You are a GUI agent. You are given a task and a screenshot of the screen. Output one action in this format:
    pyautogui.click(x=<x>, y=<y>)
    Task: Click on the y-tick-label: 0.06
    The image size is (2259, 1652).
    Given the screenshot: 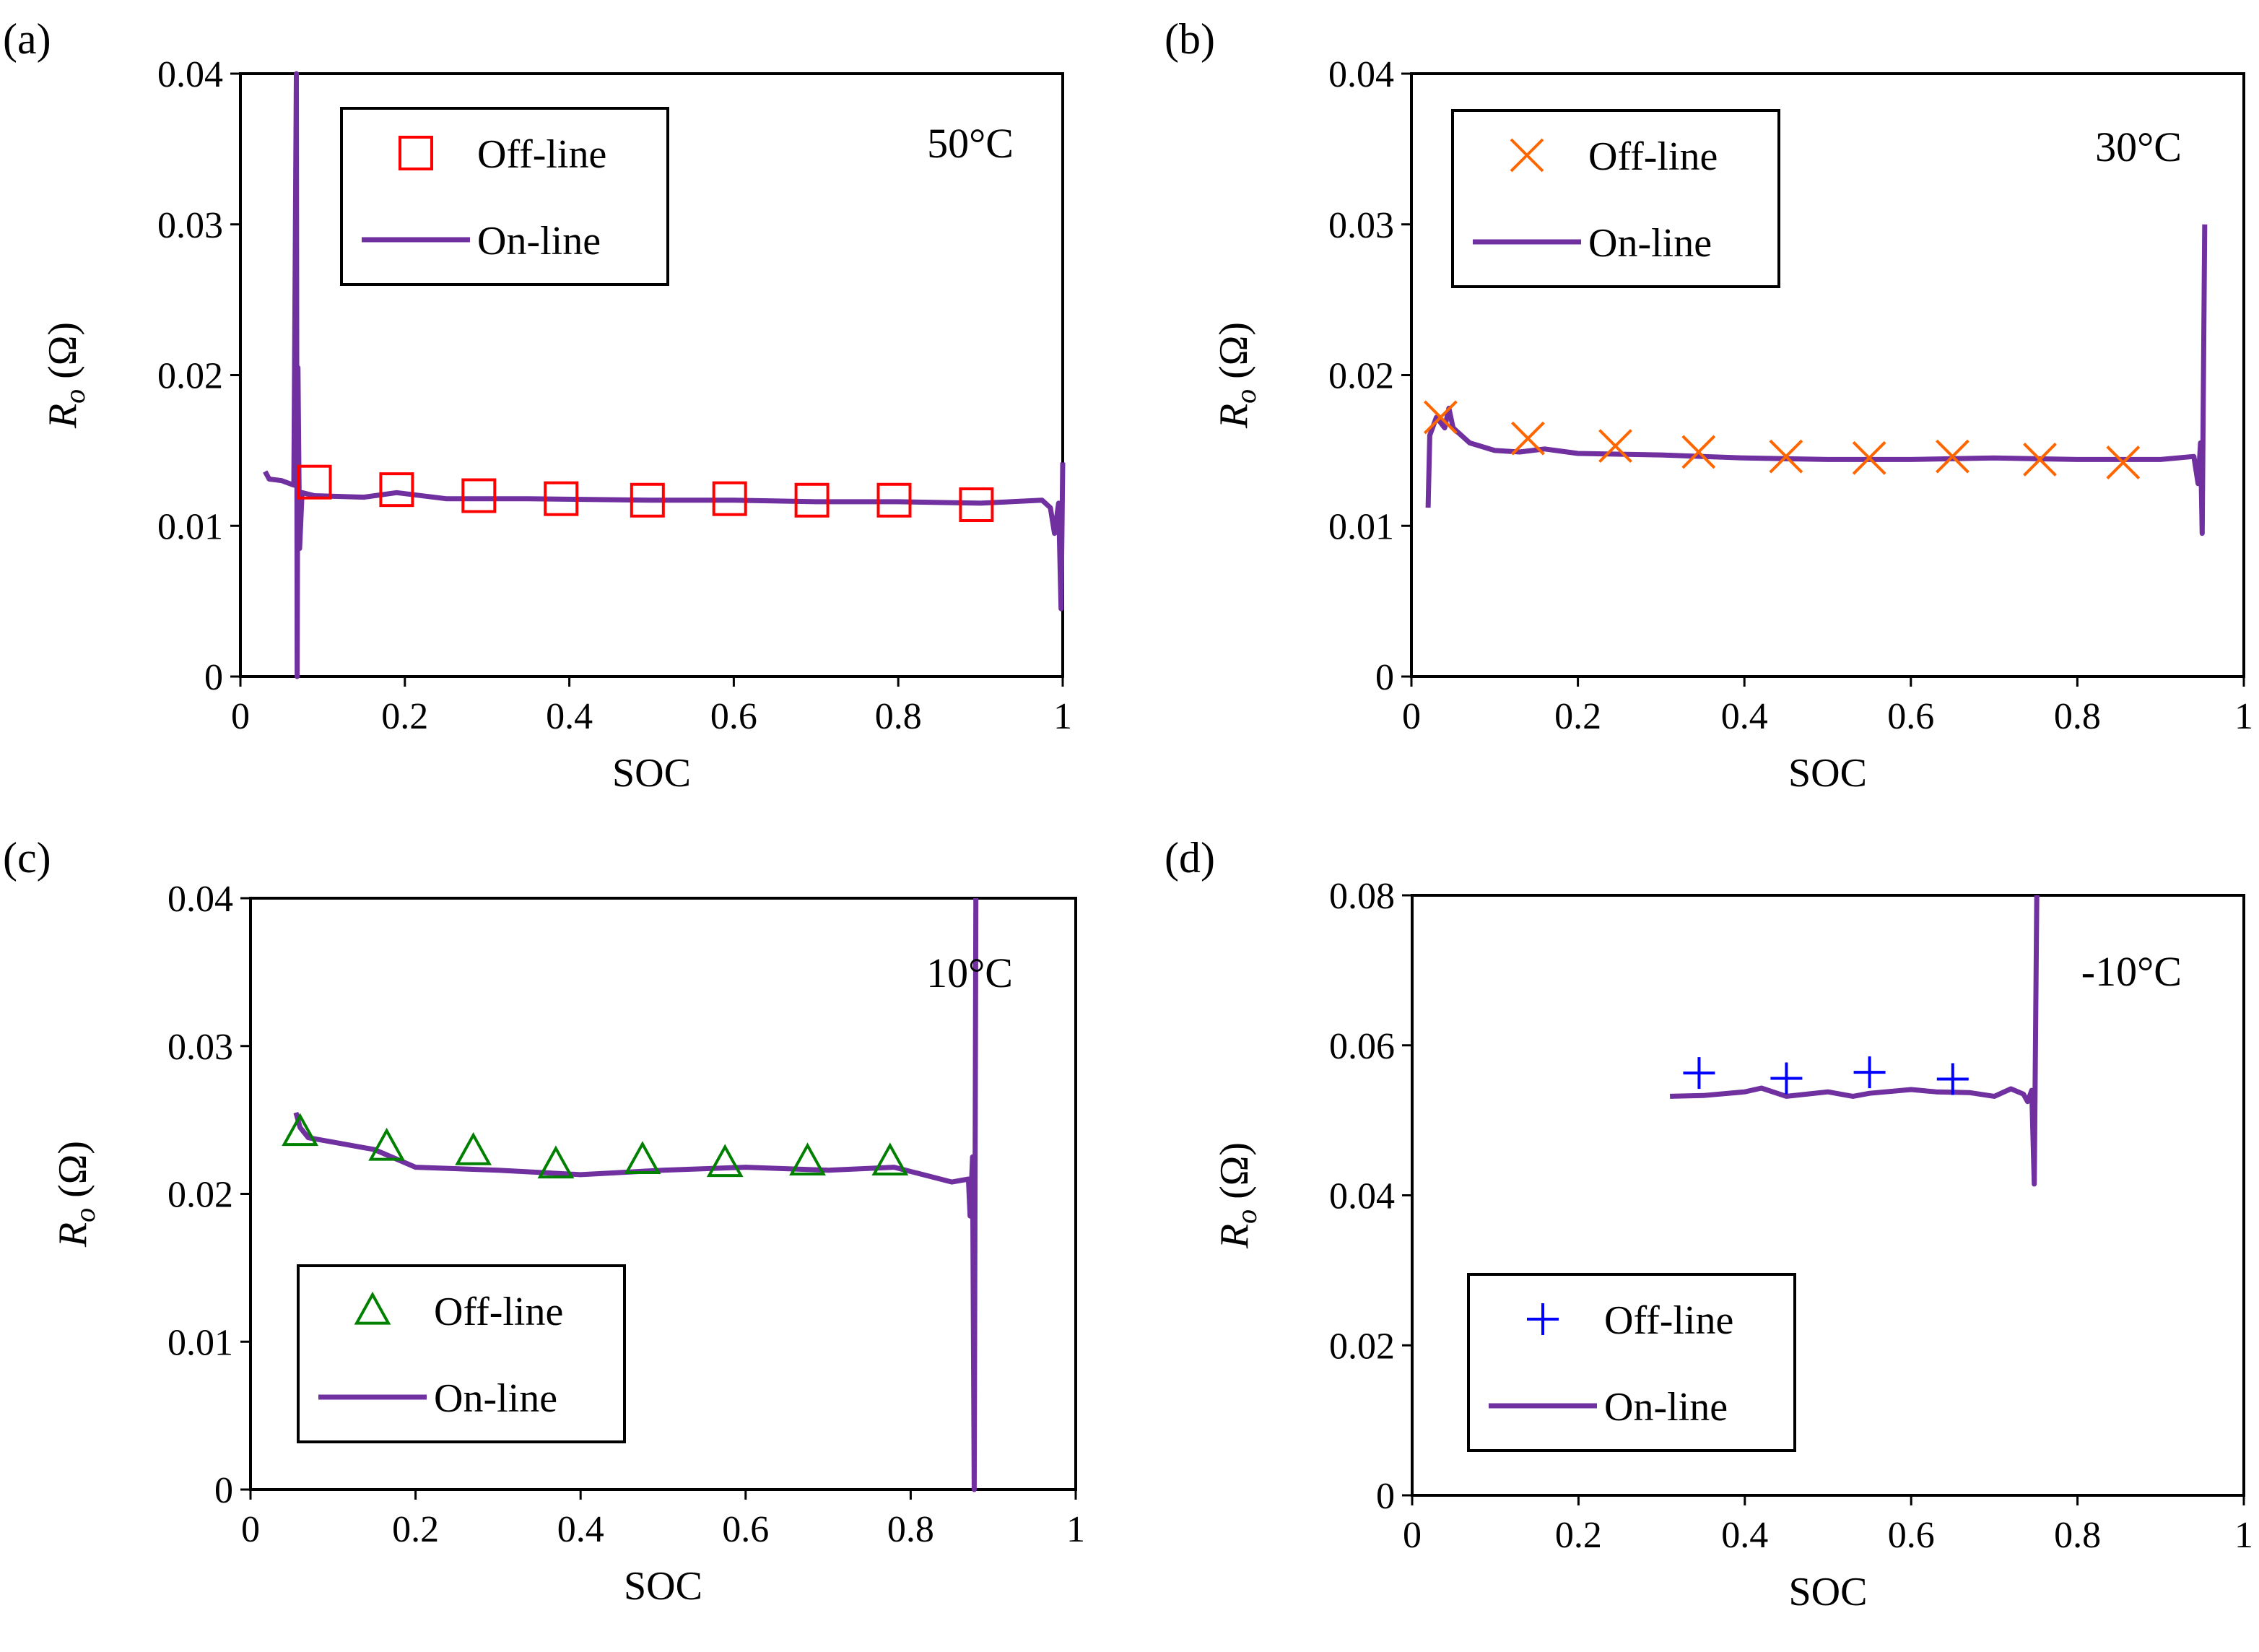 What is the action you would take?
    pyautogui.click(x=1362, y=1046)
    